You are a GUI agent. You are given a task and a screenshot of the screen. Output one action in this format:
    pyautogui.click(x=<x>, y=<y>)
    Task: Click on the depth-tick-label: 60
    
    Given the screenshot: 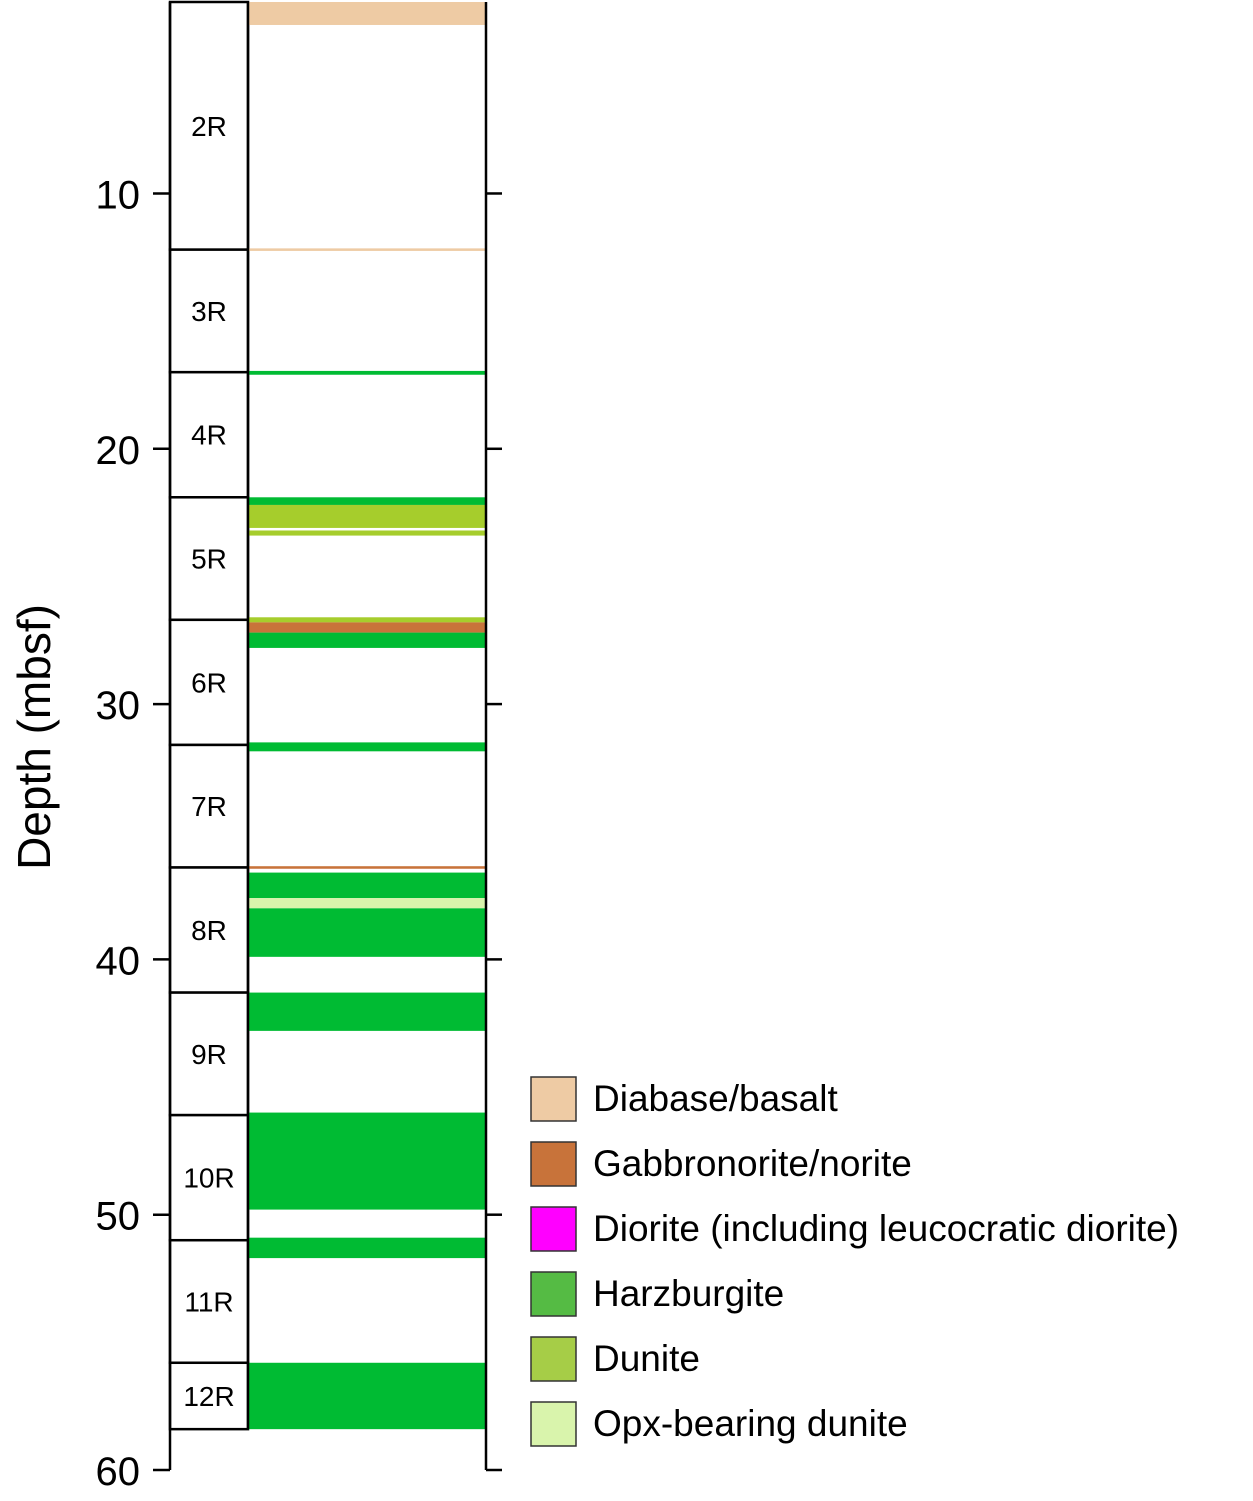 What is the action you would take?
    pyautogui.click(x=118, y=1472)
    